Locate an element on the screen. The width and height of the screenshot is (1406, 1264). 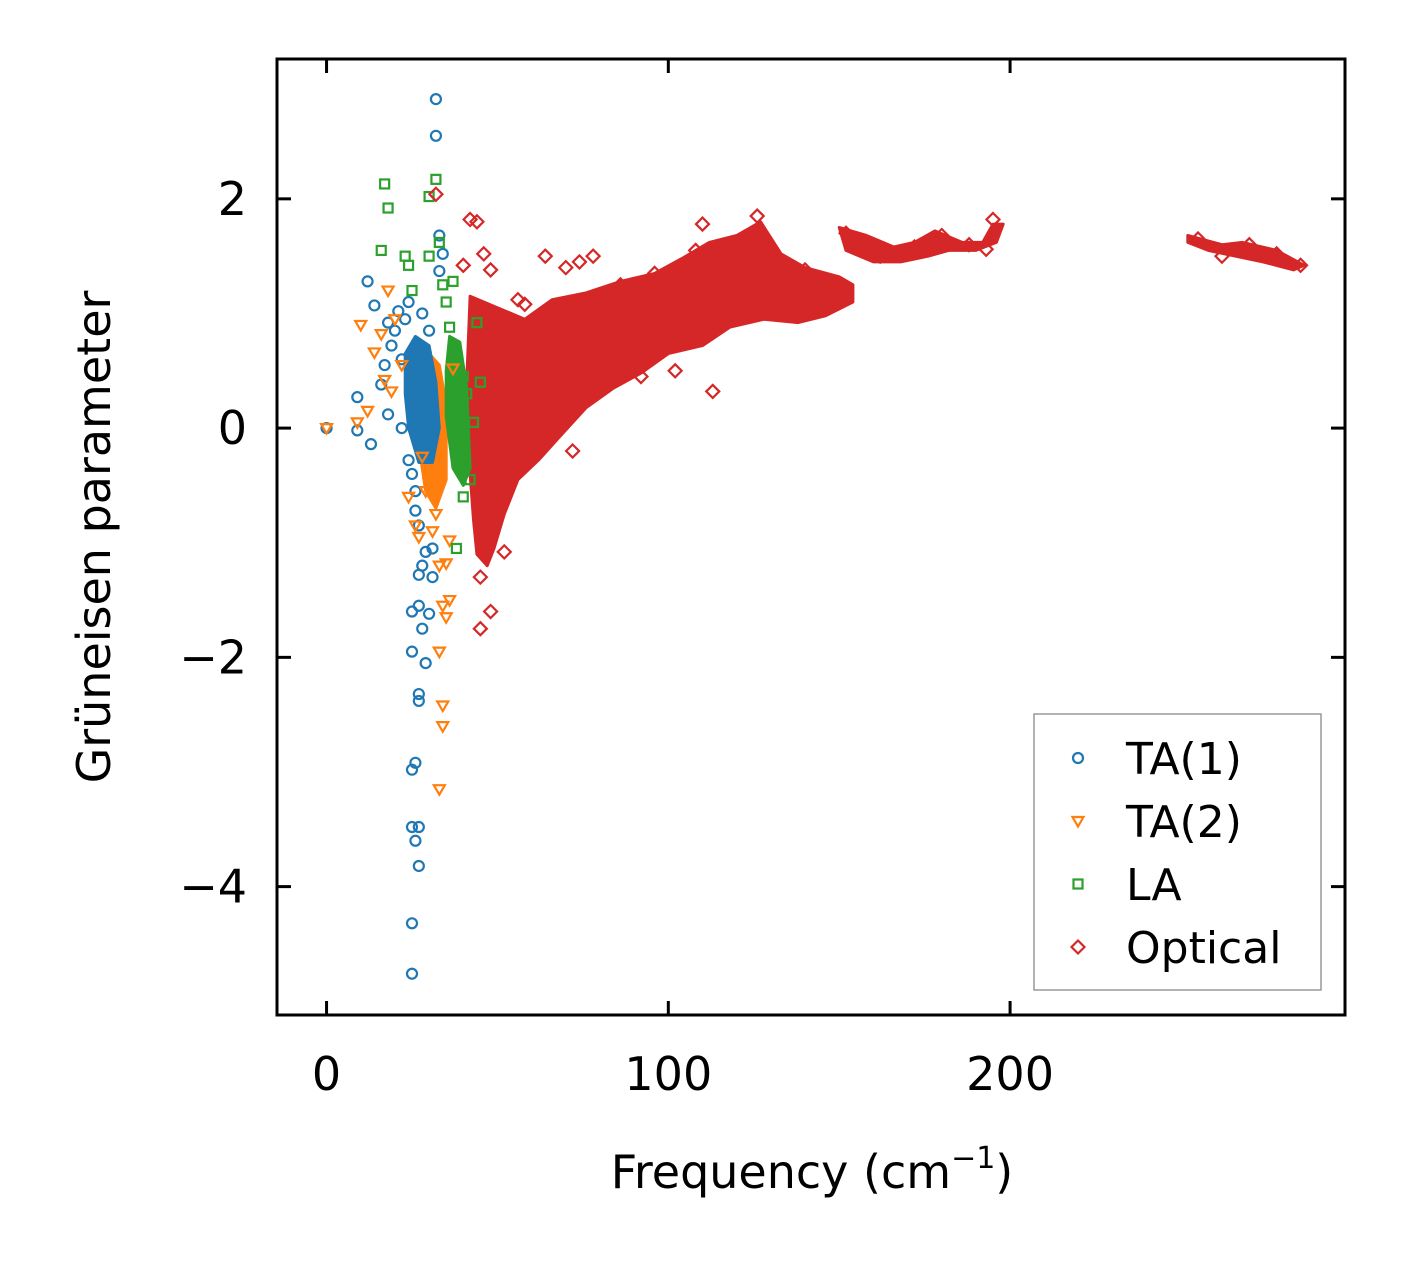
x-tick-label-0: 0 is located at coordinates (326, 1074).